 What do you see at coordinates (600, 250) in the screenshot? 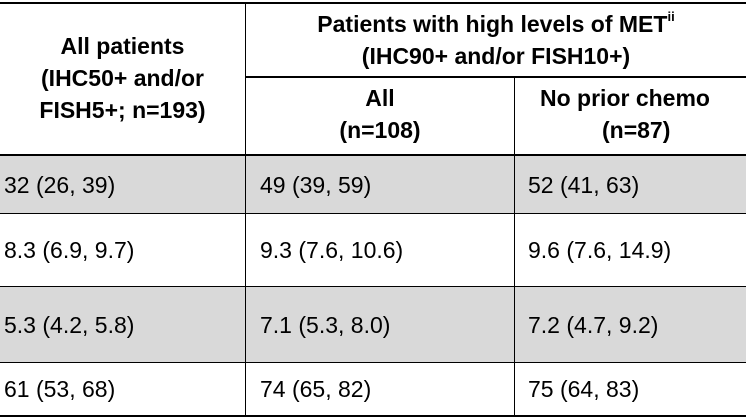
I see `table-row-cell: 9.6 (7.6, 14.9)` at bounding box center [600, 250].